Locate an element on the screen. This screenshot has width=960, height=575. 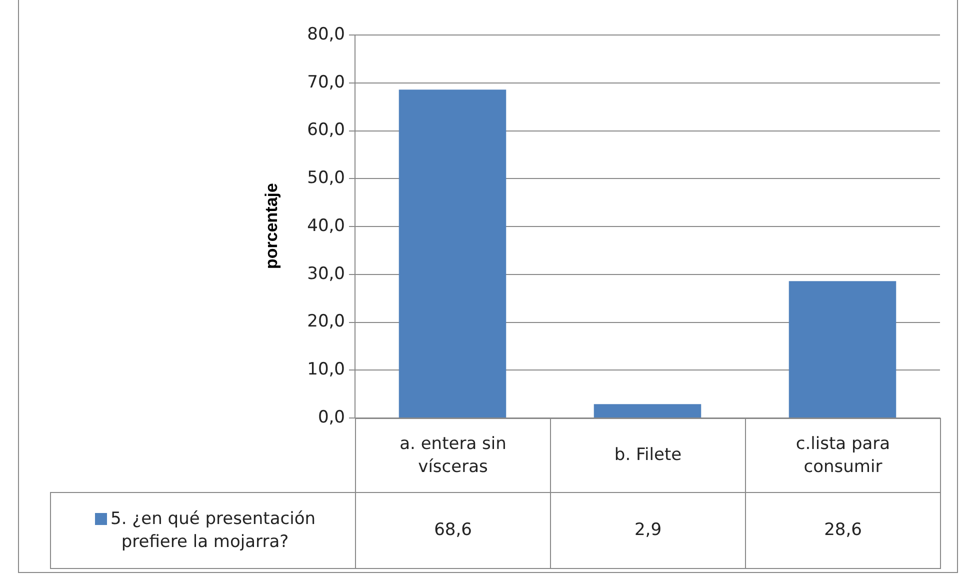
data-label: 68,6 is located at coordinates (453, 530).